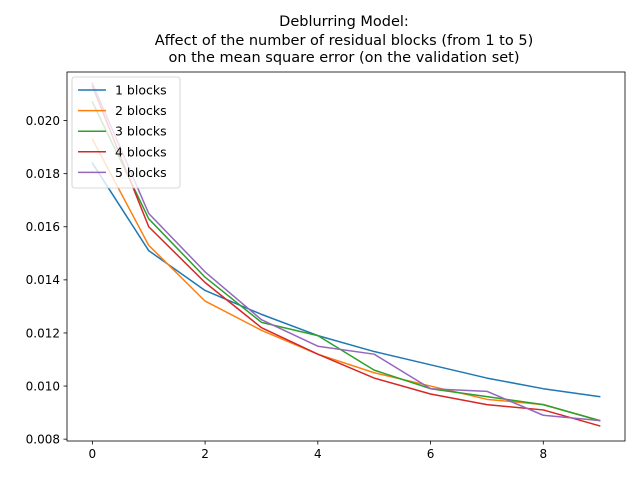  I want to click on legend-label: 3 blocks, so click(141, 131).